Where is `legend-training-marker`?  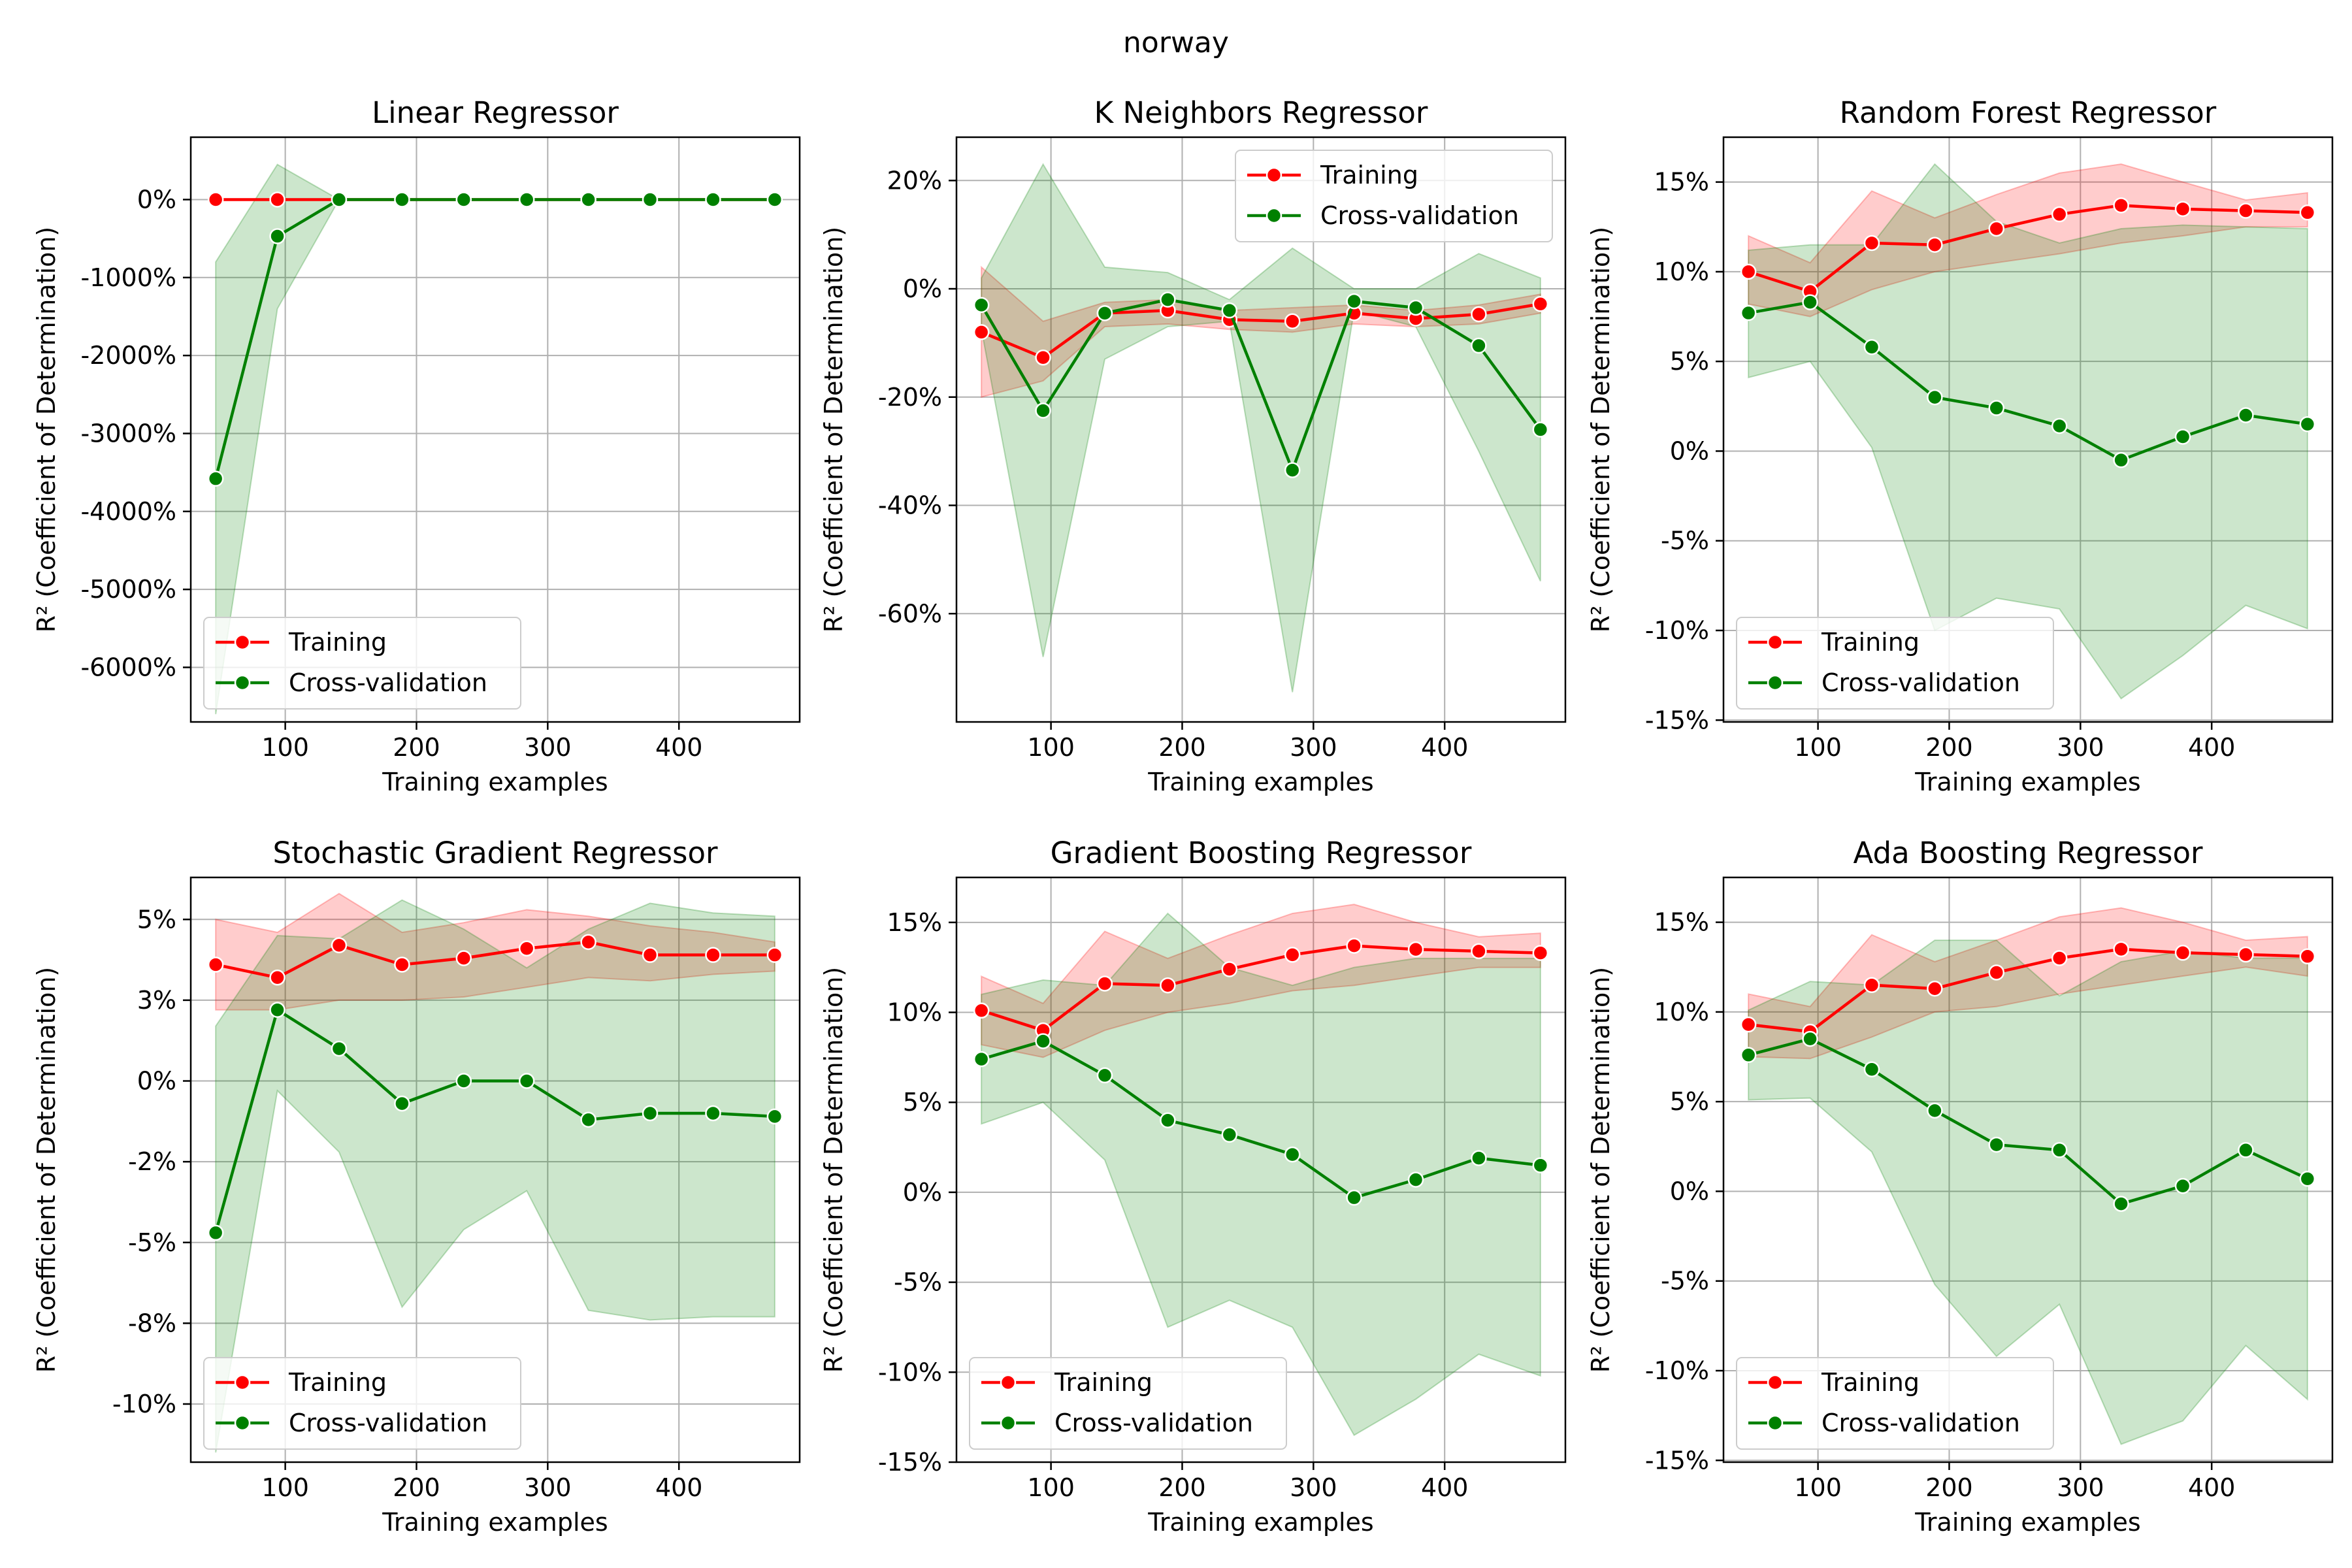
legend-training-marker is located at coordinates (242, 1382).